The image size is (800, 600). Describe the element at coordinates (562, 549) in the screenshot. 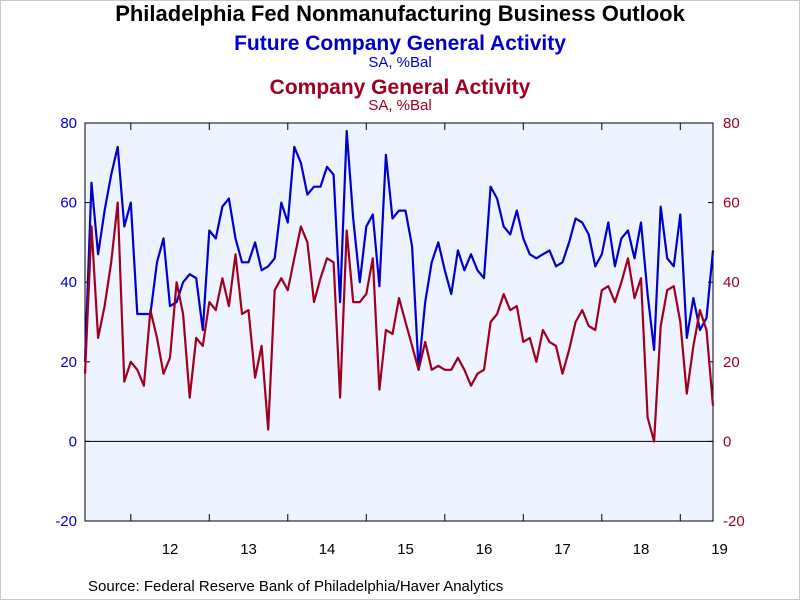

I see `x-tick-label: 17` at that location.